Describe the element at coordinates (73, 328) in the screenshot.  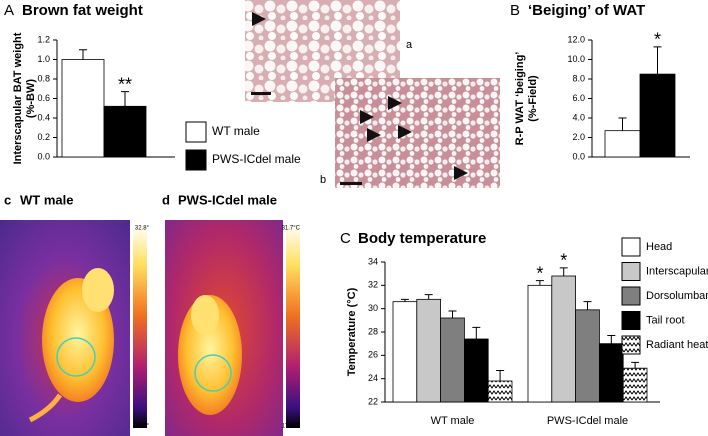
I see `thermal-image-c` at that location.